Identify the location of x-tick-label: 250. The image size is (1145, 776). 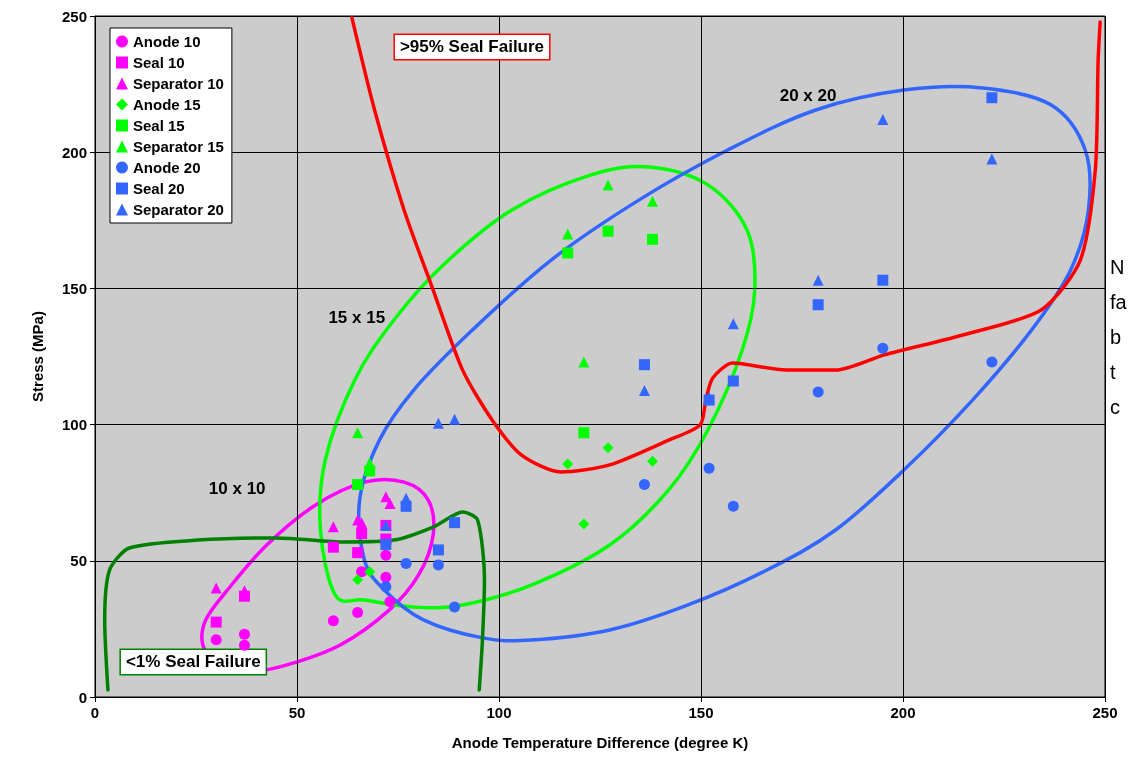
(1105, 712).